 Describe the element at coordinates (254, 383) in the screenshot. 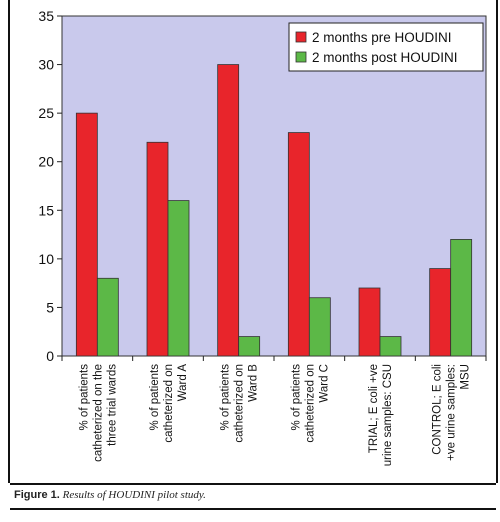

I see `x-category-label: Ward B` at that location.